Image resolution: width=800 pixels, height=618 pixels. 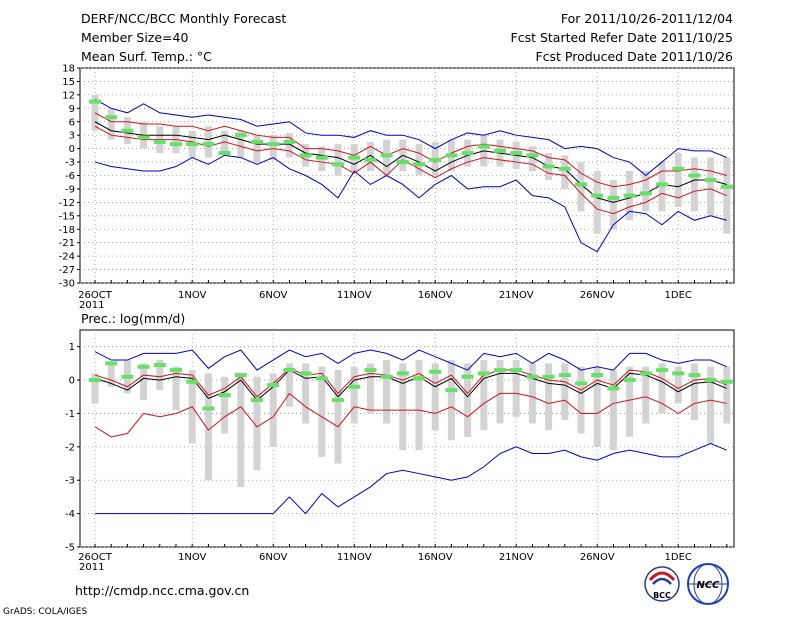 What do you see at coordinates (70, 189) in the screenshot?
I see `temp-ytick-label: -9` at bounding box center [70, 189].